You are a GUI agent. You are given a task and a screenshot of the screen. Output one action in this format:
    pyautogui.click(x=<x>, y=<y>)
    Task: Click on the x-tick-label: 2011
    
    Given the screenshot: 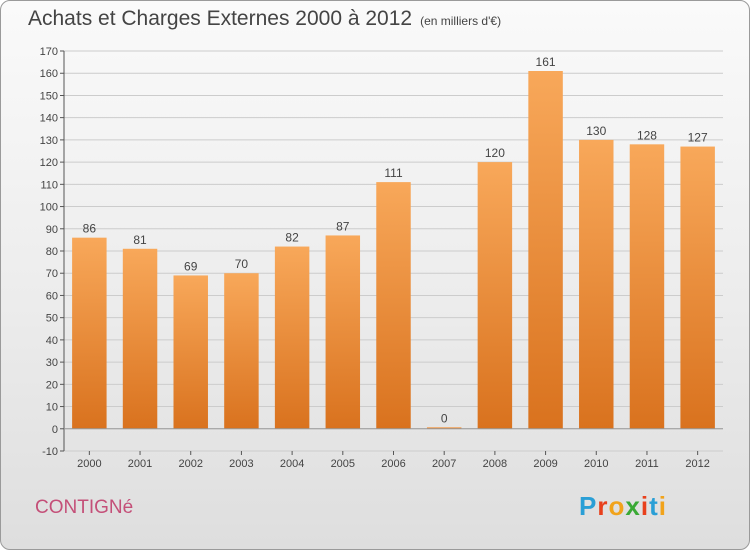 What is the action you would take?
    pyautogui.click(x=647, y=464)
    